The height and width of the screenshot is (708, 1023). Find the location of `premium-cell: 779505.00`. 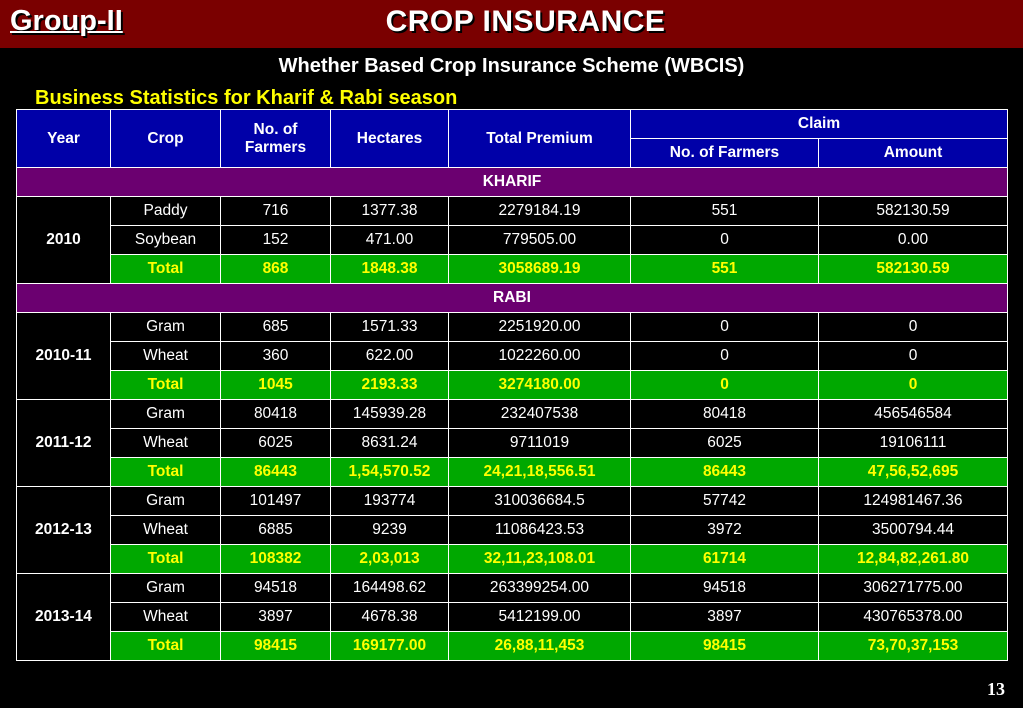

premium-cell: 779505.00 is located at coordinates (539, 240).